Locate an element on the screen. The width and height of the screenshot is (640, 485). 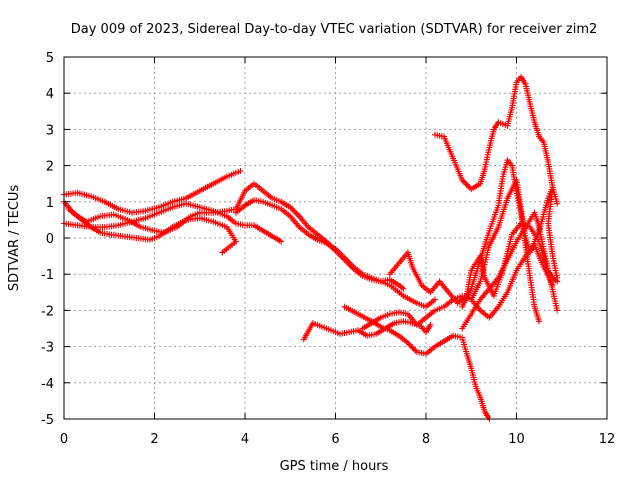
y-tick-label: -1 is located at coordinates (47, 275).